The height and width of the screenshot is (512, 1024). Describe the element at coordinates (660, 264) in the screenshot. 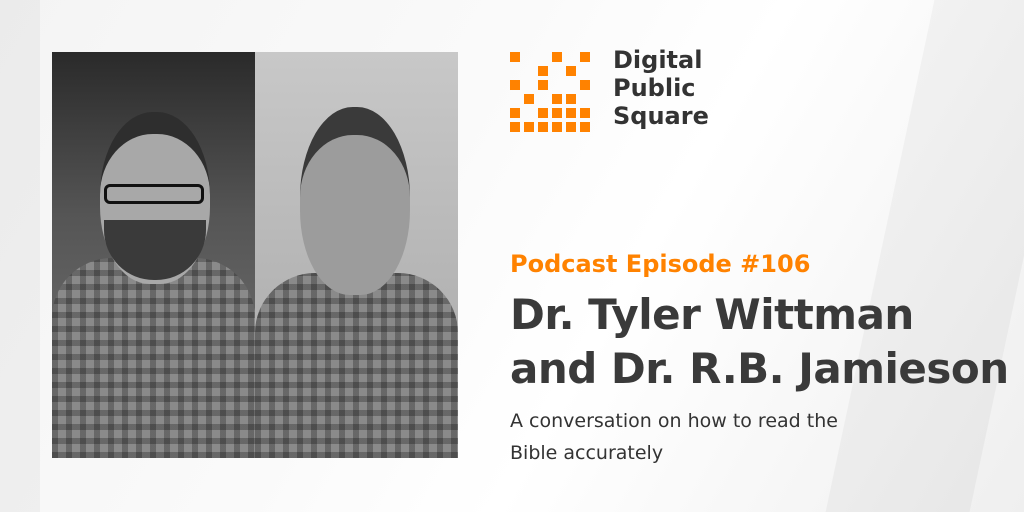

I see `episode-label: Podcast Episode #106` at that location.